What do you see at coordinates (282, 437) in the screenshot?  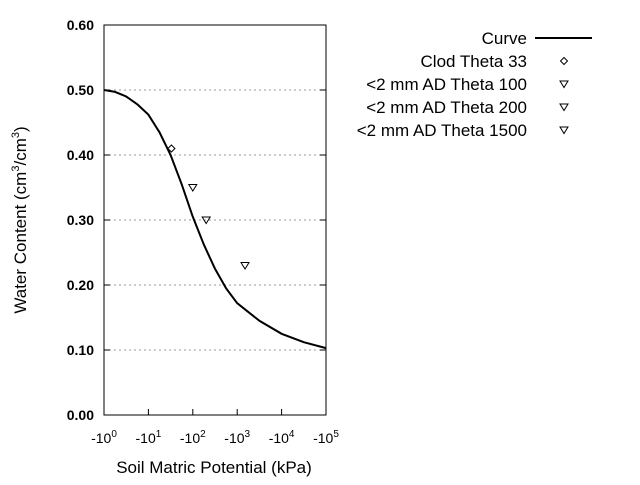 I see `x-tick-label: -104` at bounding box center [282, 437].